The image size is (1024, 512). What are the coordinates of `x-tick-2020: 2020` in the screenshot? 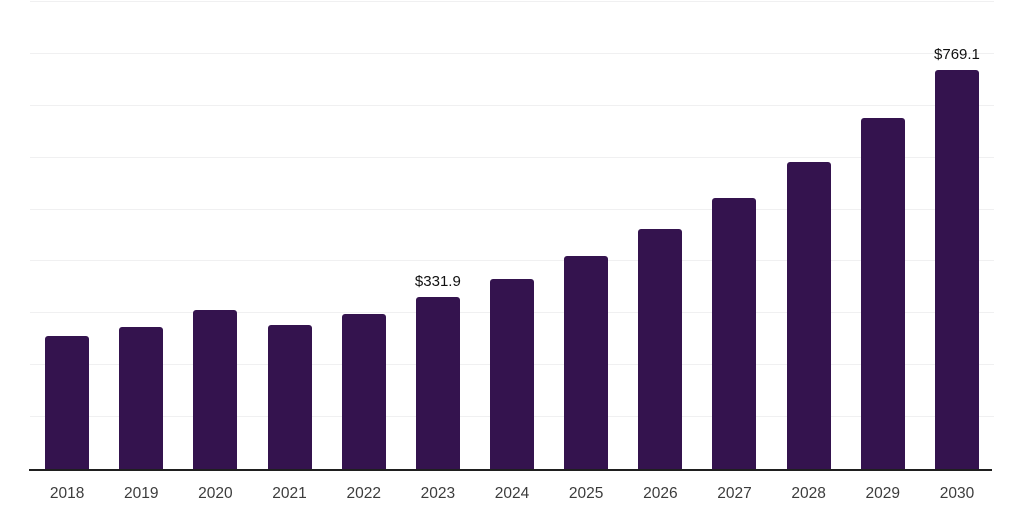 It's located at (215, 493).